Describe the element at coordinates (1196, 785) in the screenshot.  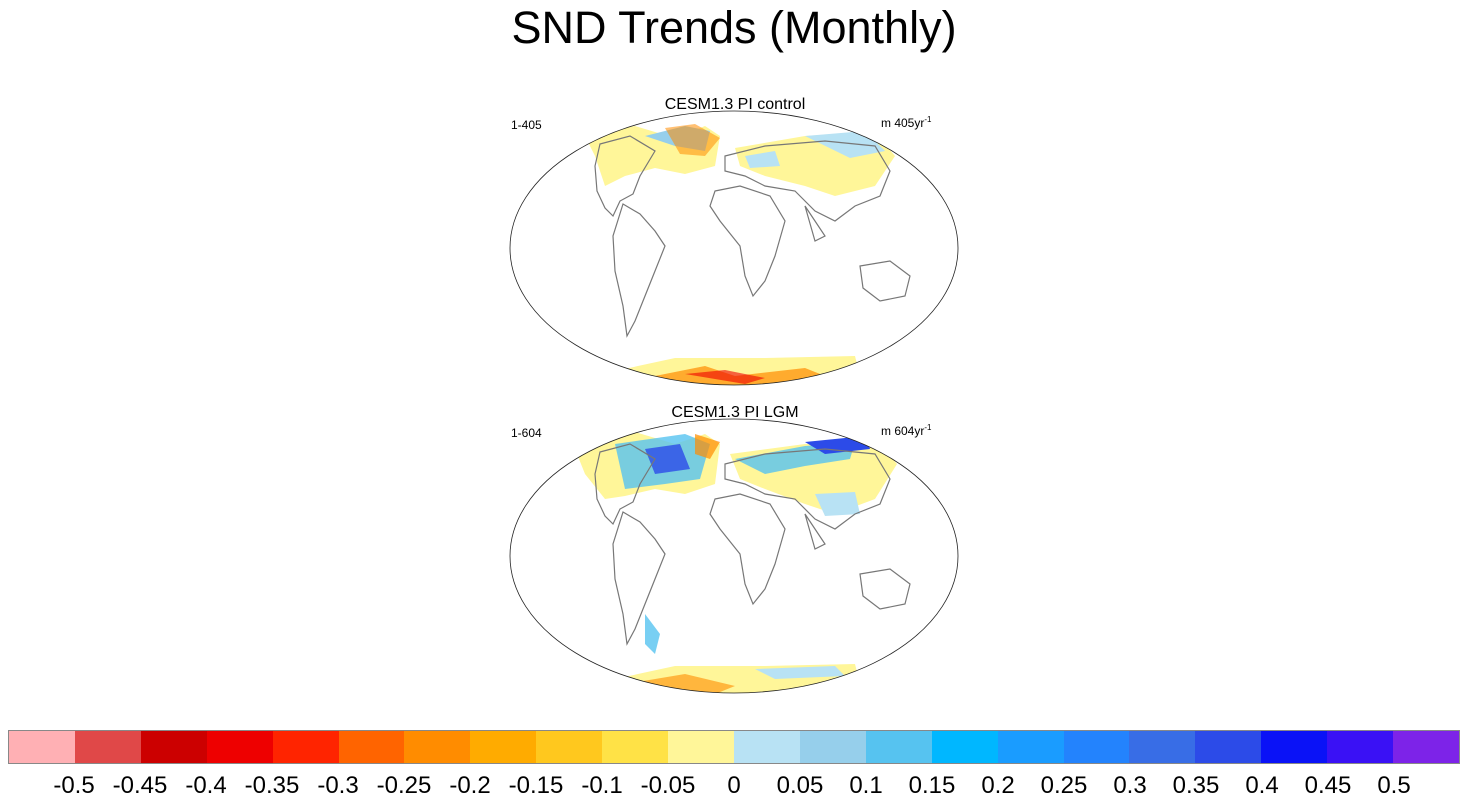
I see `colorbar-tick-label: 0.35` at that location.